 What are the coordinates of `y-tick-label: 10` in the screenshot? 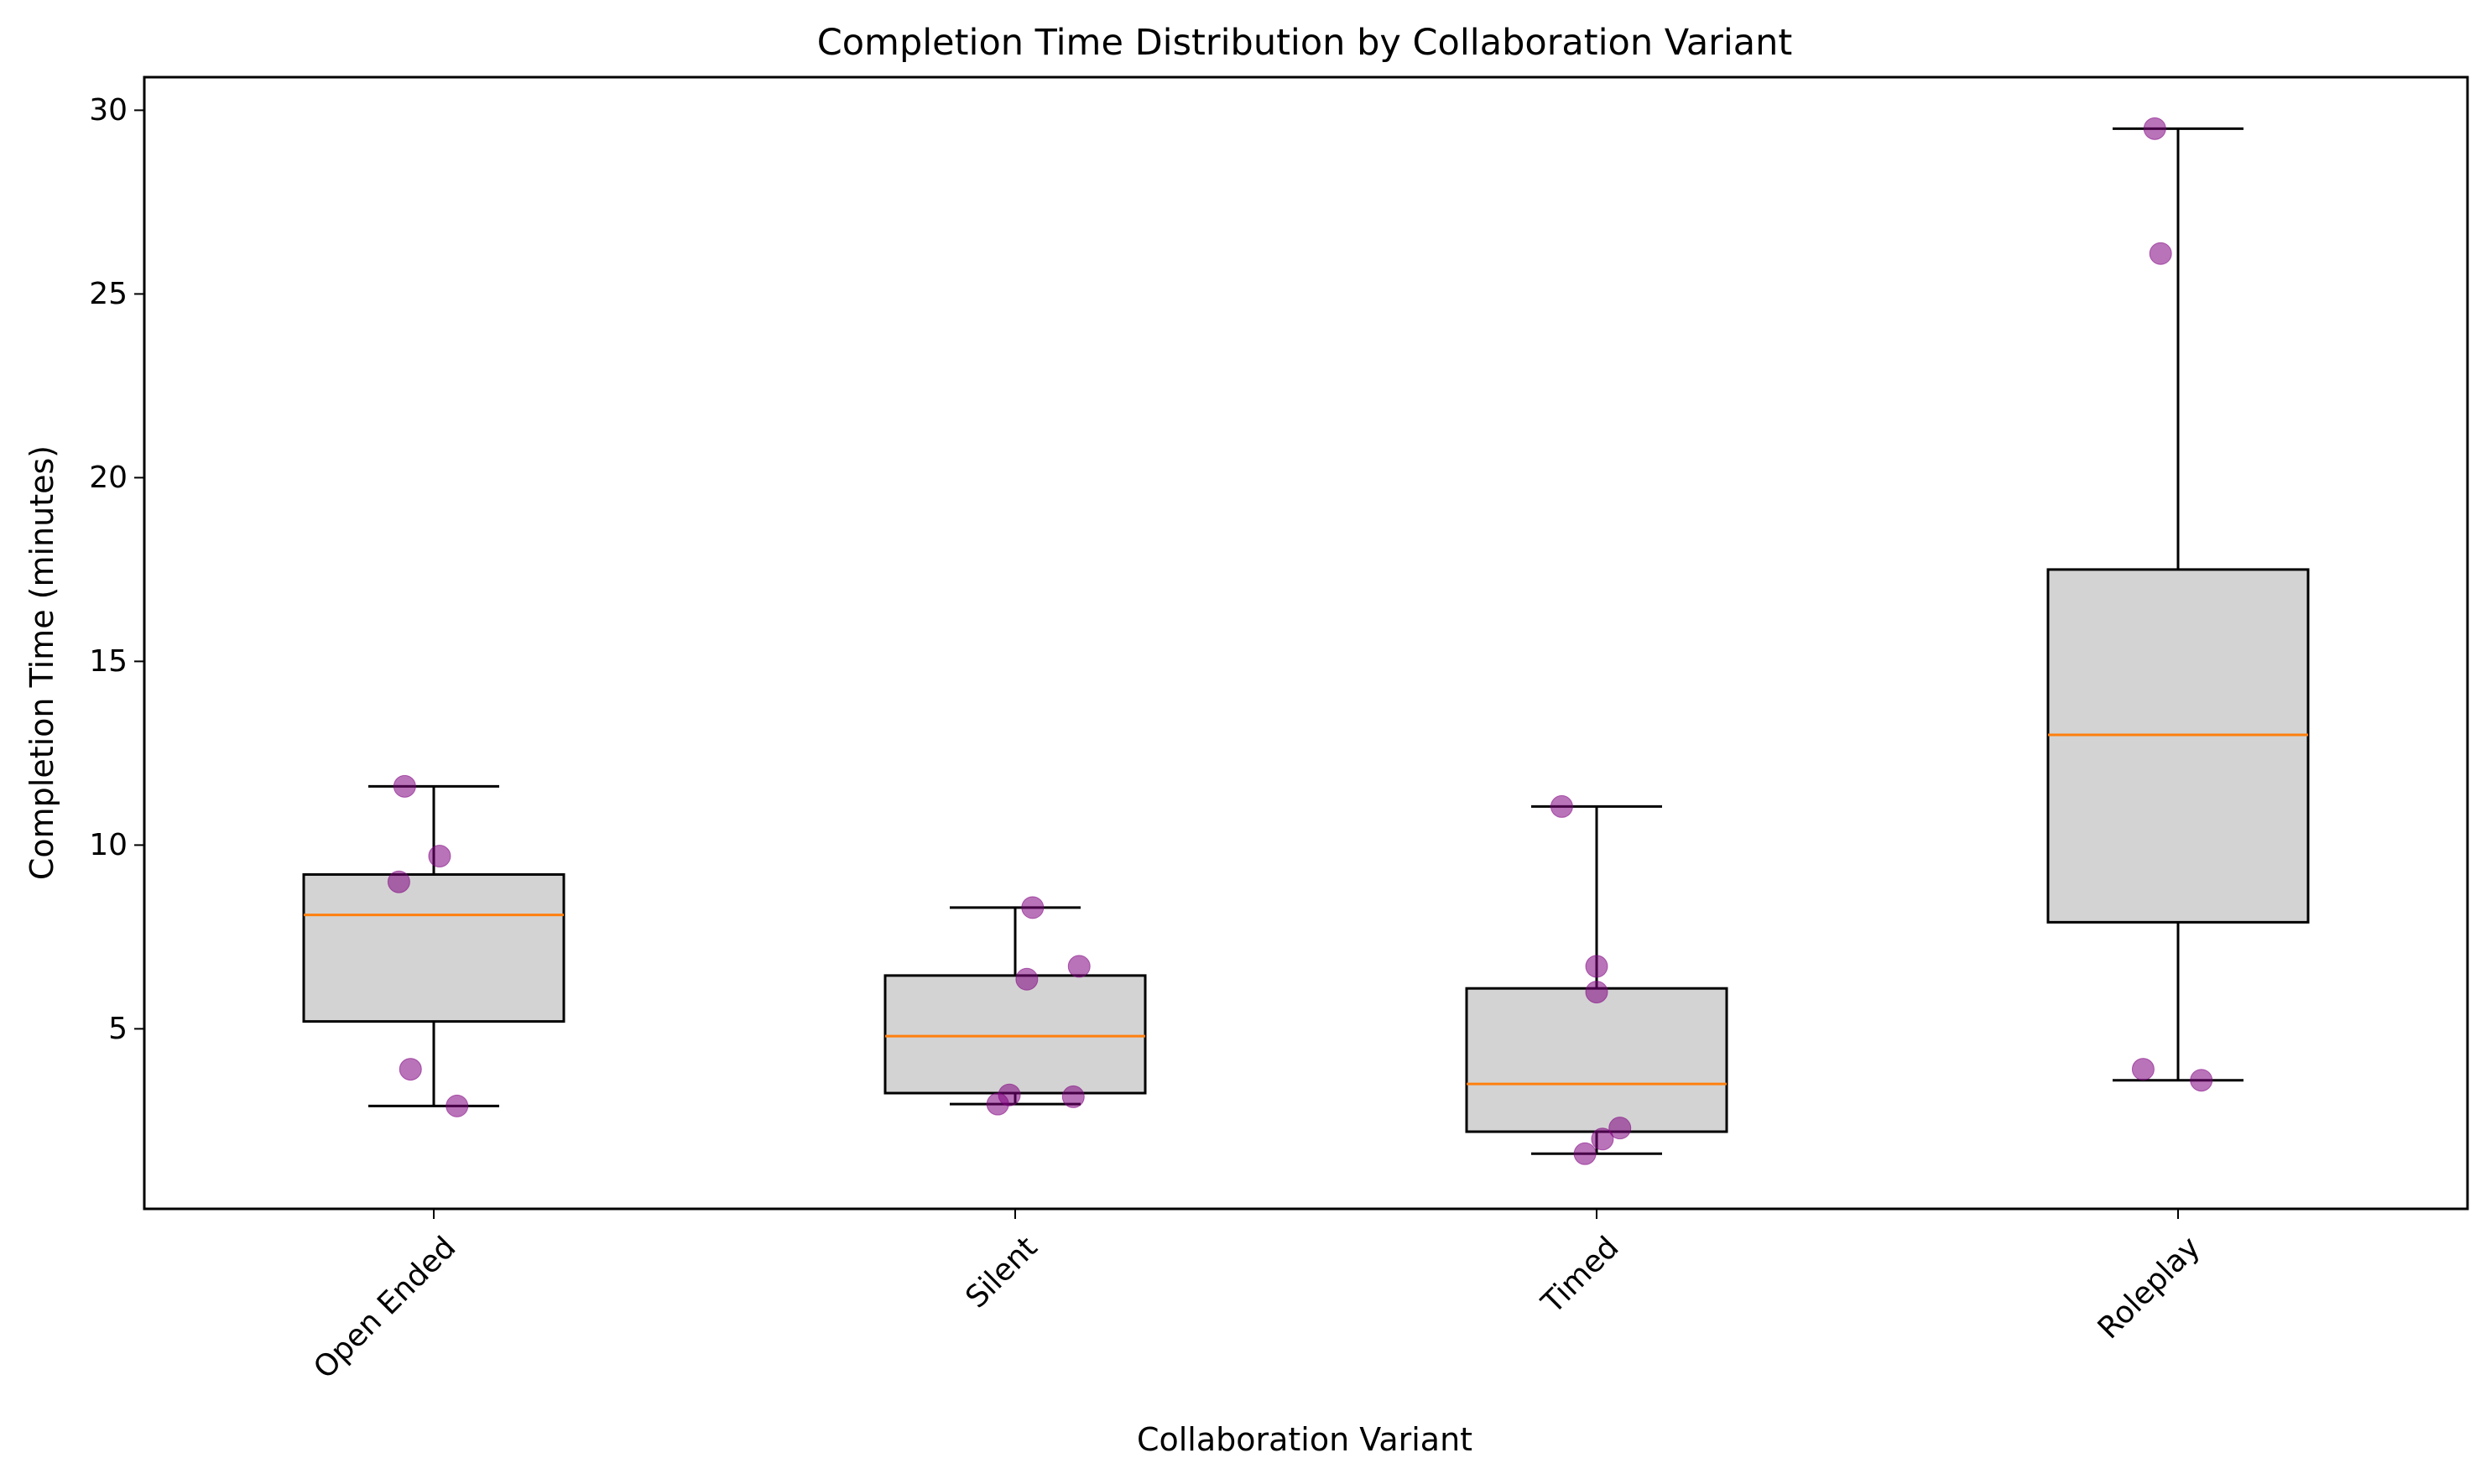 It's located at (108, 845).